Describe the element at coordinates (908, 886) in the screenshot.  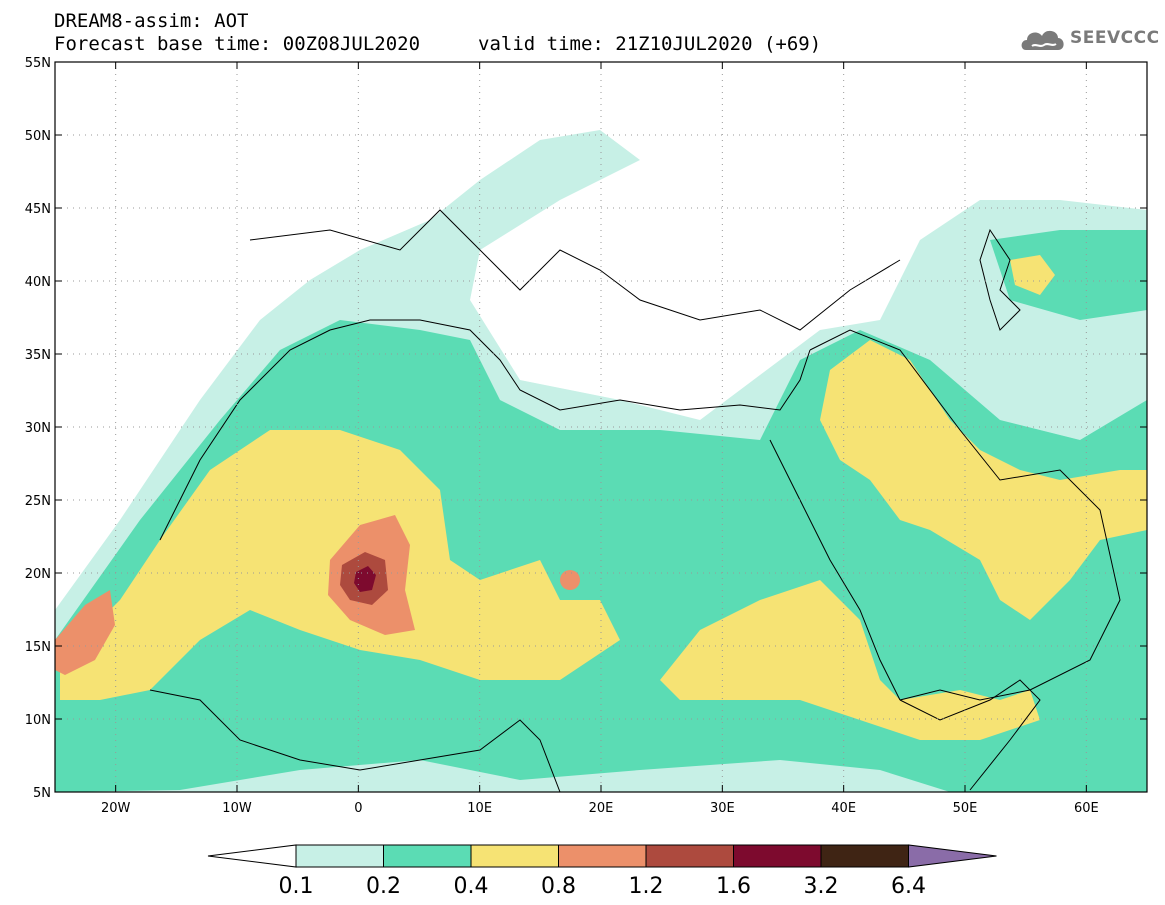
I see `colorbar-label: 6.4` at that location.